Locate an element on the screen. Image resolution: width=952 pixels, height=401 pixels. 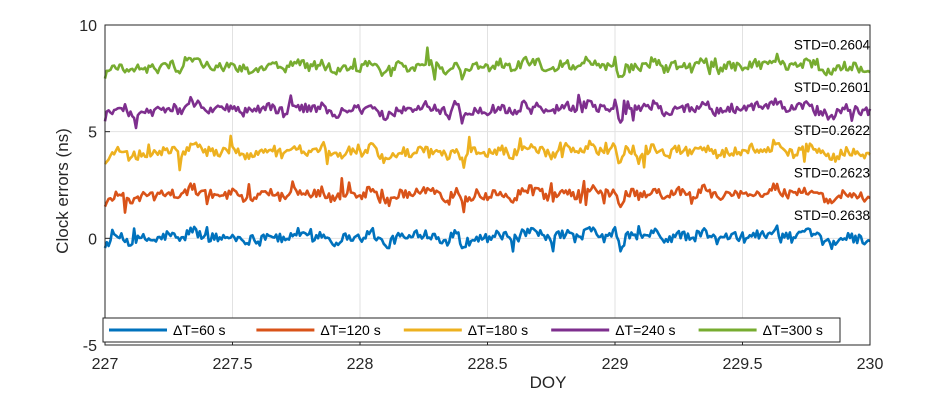
std-label: STD=0.2638 is located at coordinates (832, 215).